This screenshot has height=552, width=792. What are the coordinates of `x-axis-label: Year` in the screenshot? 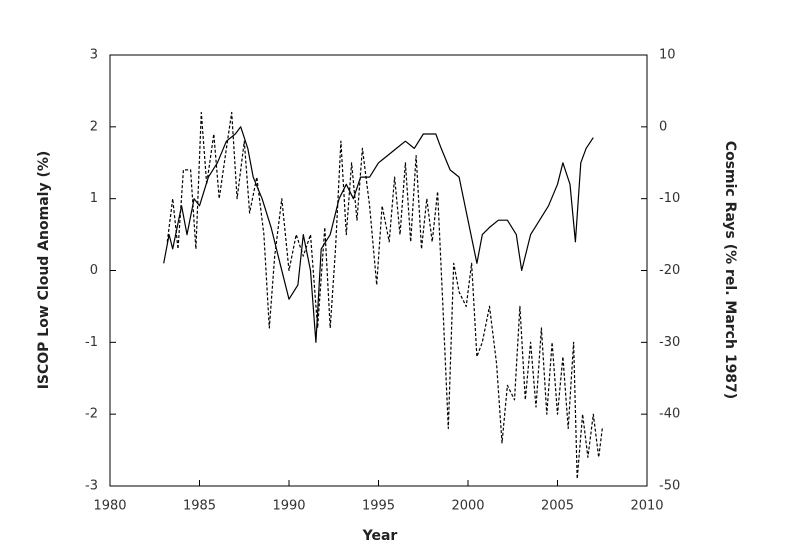 It's located at (380, 536).